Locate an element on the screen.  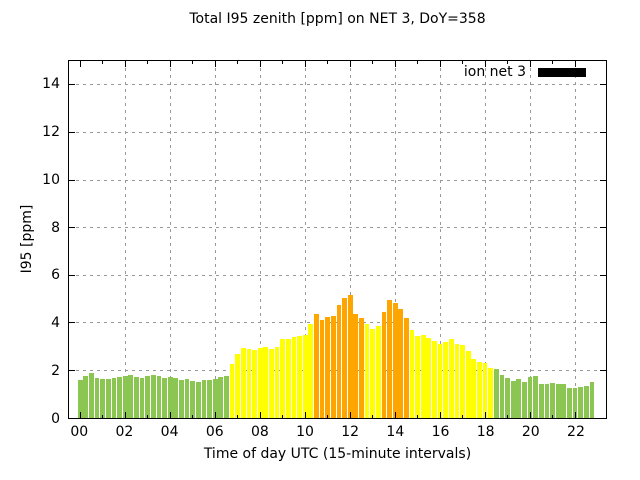
bar-14:15 is located at coordinates (401, 363).